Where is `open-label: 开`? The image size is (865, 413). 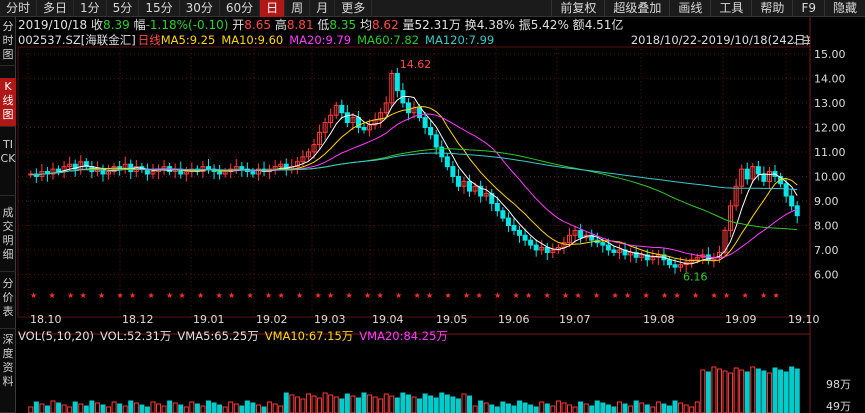 open-label: 开 is located at coordinates (238, 25).